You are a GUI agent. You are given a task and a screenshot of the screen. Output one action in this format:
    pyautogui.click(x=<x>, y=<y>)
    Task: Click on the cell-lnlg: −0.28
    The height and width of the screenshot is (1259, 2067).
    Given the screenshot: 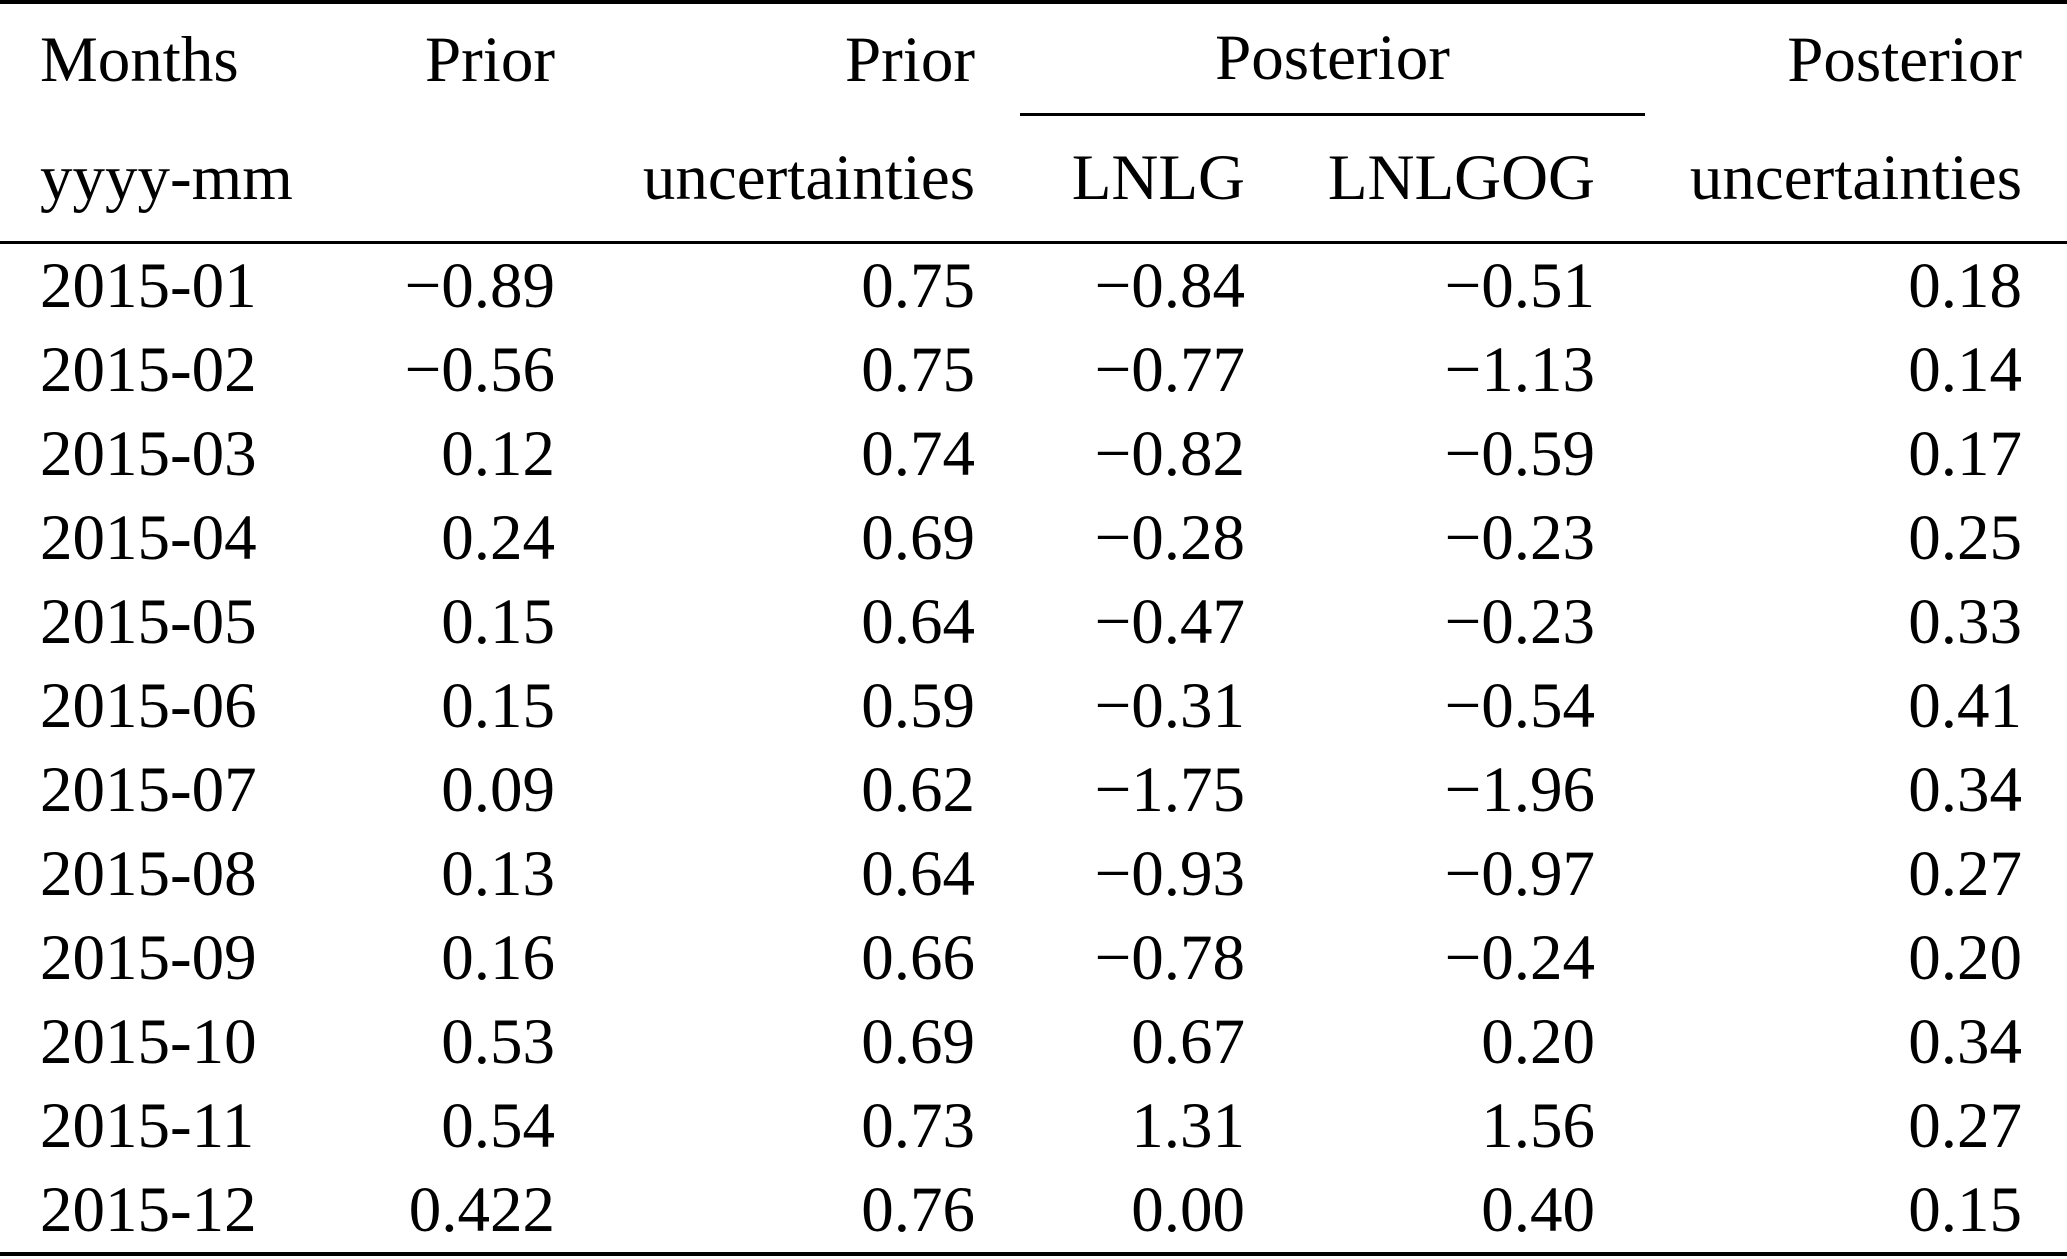 What is the action you would take?
    pyautogui.click(x=1169, y=537)
    